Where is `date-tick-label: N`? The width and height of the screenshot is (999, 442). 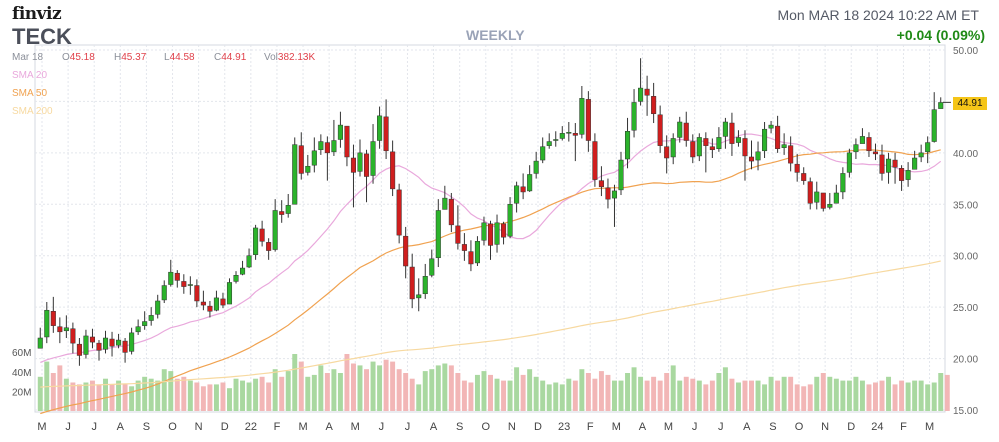
date-tick-label: N is located at coordinates (825, 427).